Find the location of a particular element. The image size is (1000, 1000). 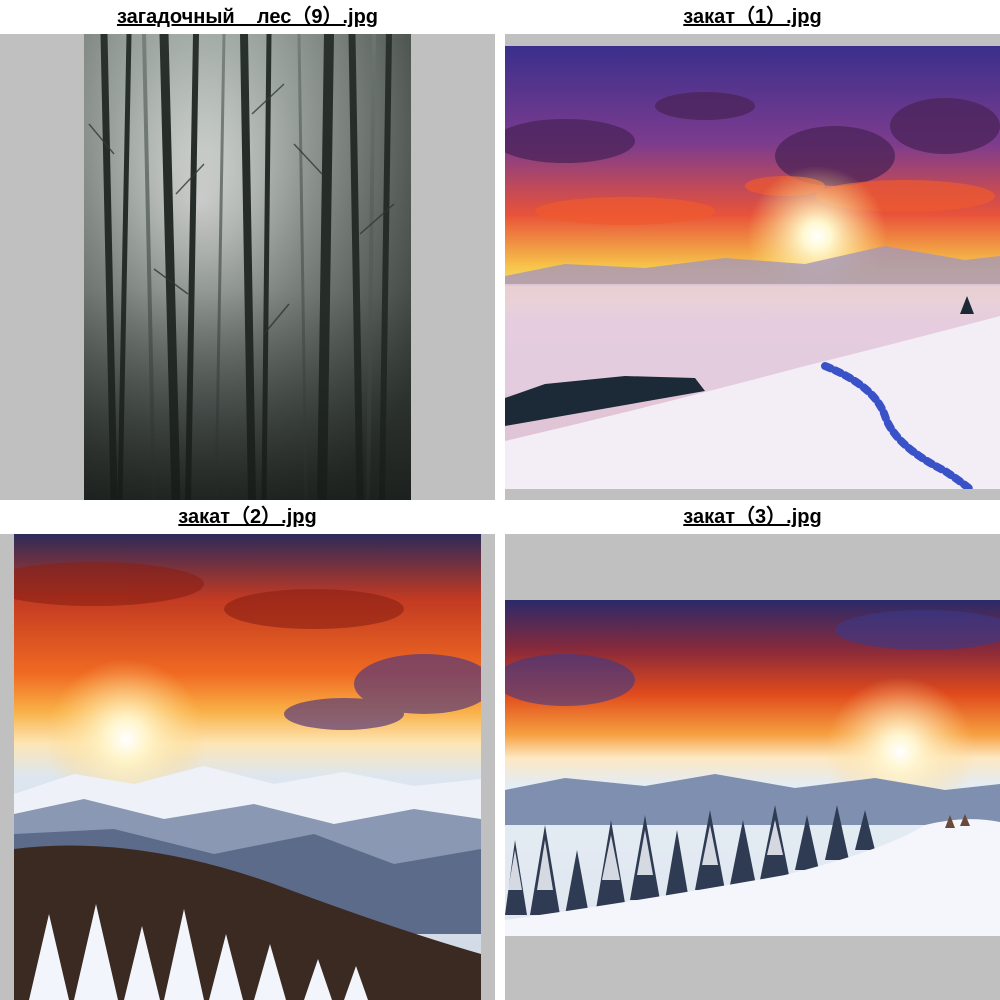

thumbnail-filename: загадочный__лес（9）.jpg is located at coordinates (247, 17).